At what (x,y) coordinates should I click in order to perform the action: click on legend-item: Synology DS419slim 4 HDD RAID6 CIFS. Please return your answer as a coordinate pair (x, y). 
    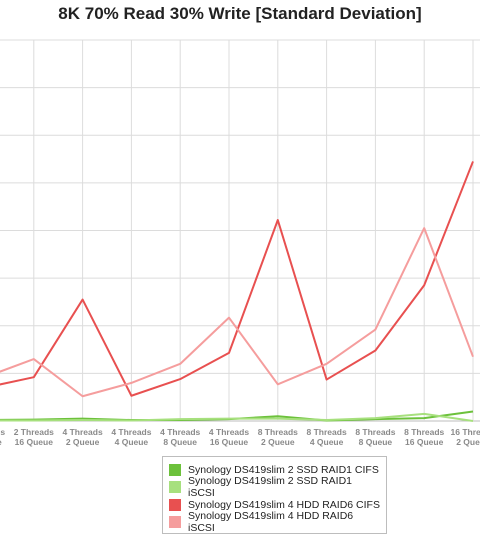
    Looking at the image, I should click on (274, 505).